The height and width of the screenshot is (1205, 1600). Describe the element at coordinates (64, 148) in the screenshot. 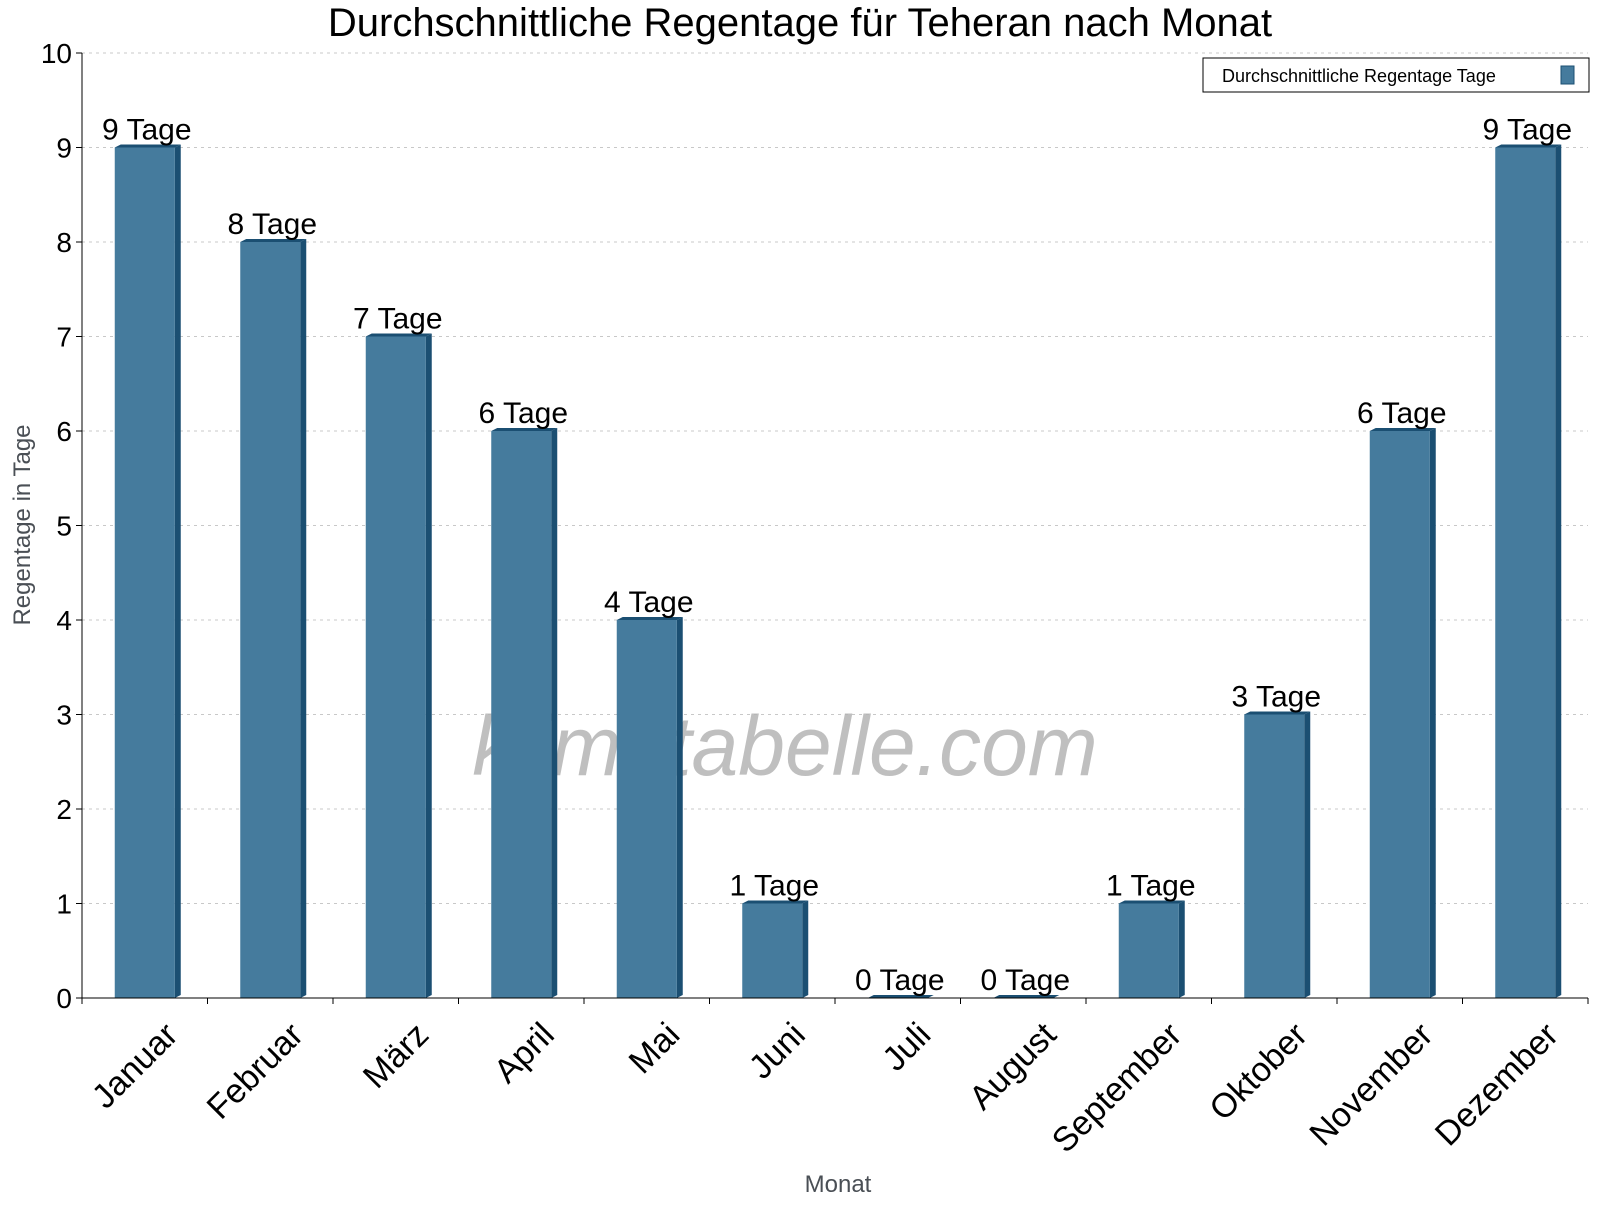

I see `y-tick-label: 9` at that location.